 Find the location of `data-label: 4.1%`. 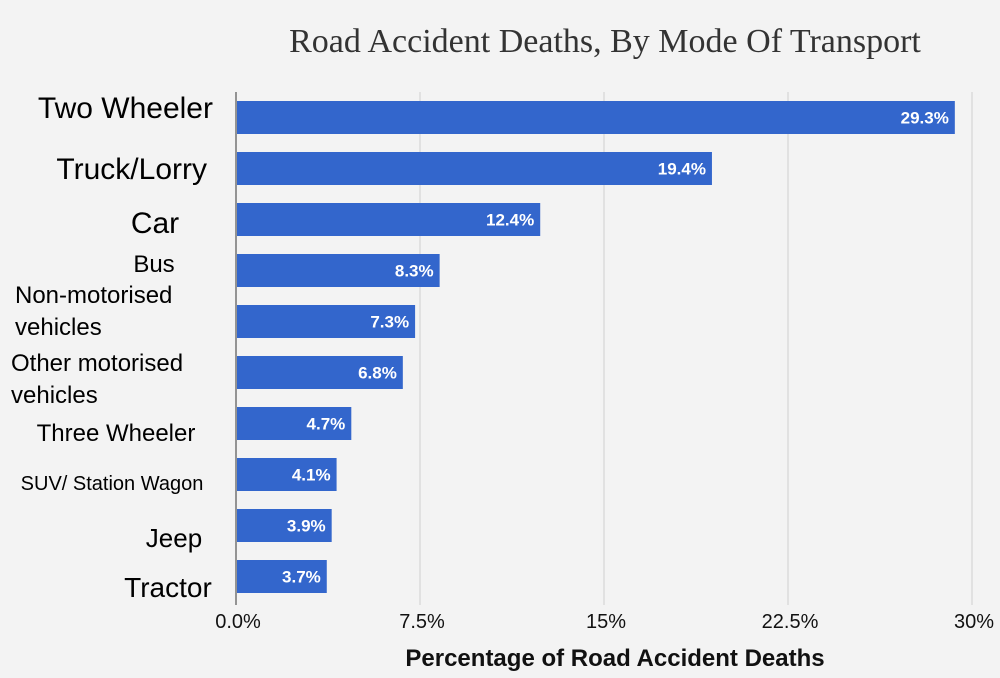

data-label: 4.1% is located at coordinates (311, 475).